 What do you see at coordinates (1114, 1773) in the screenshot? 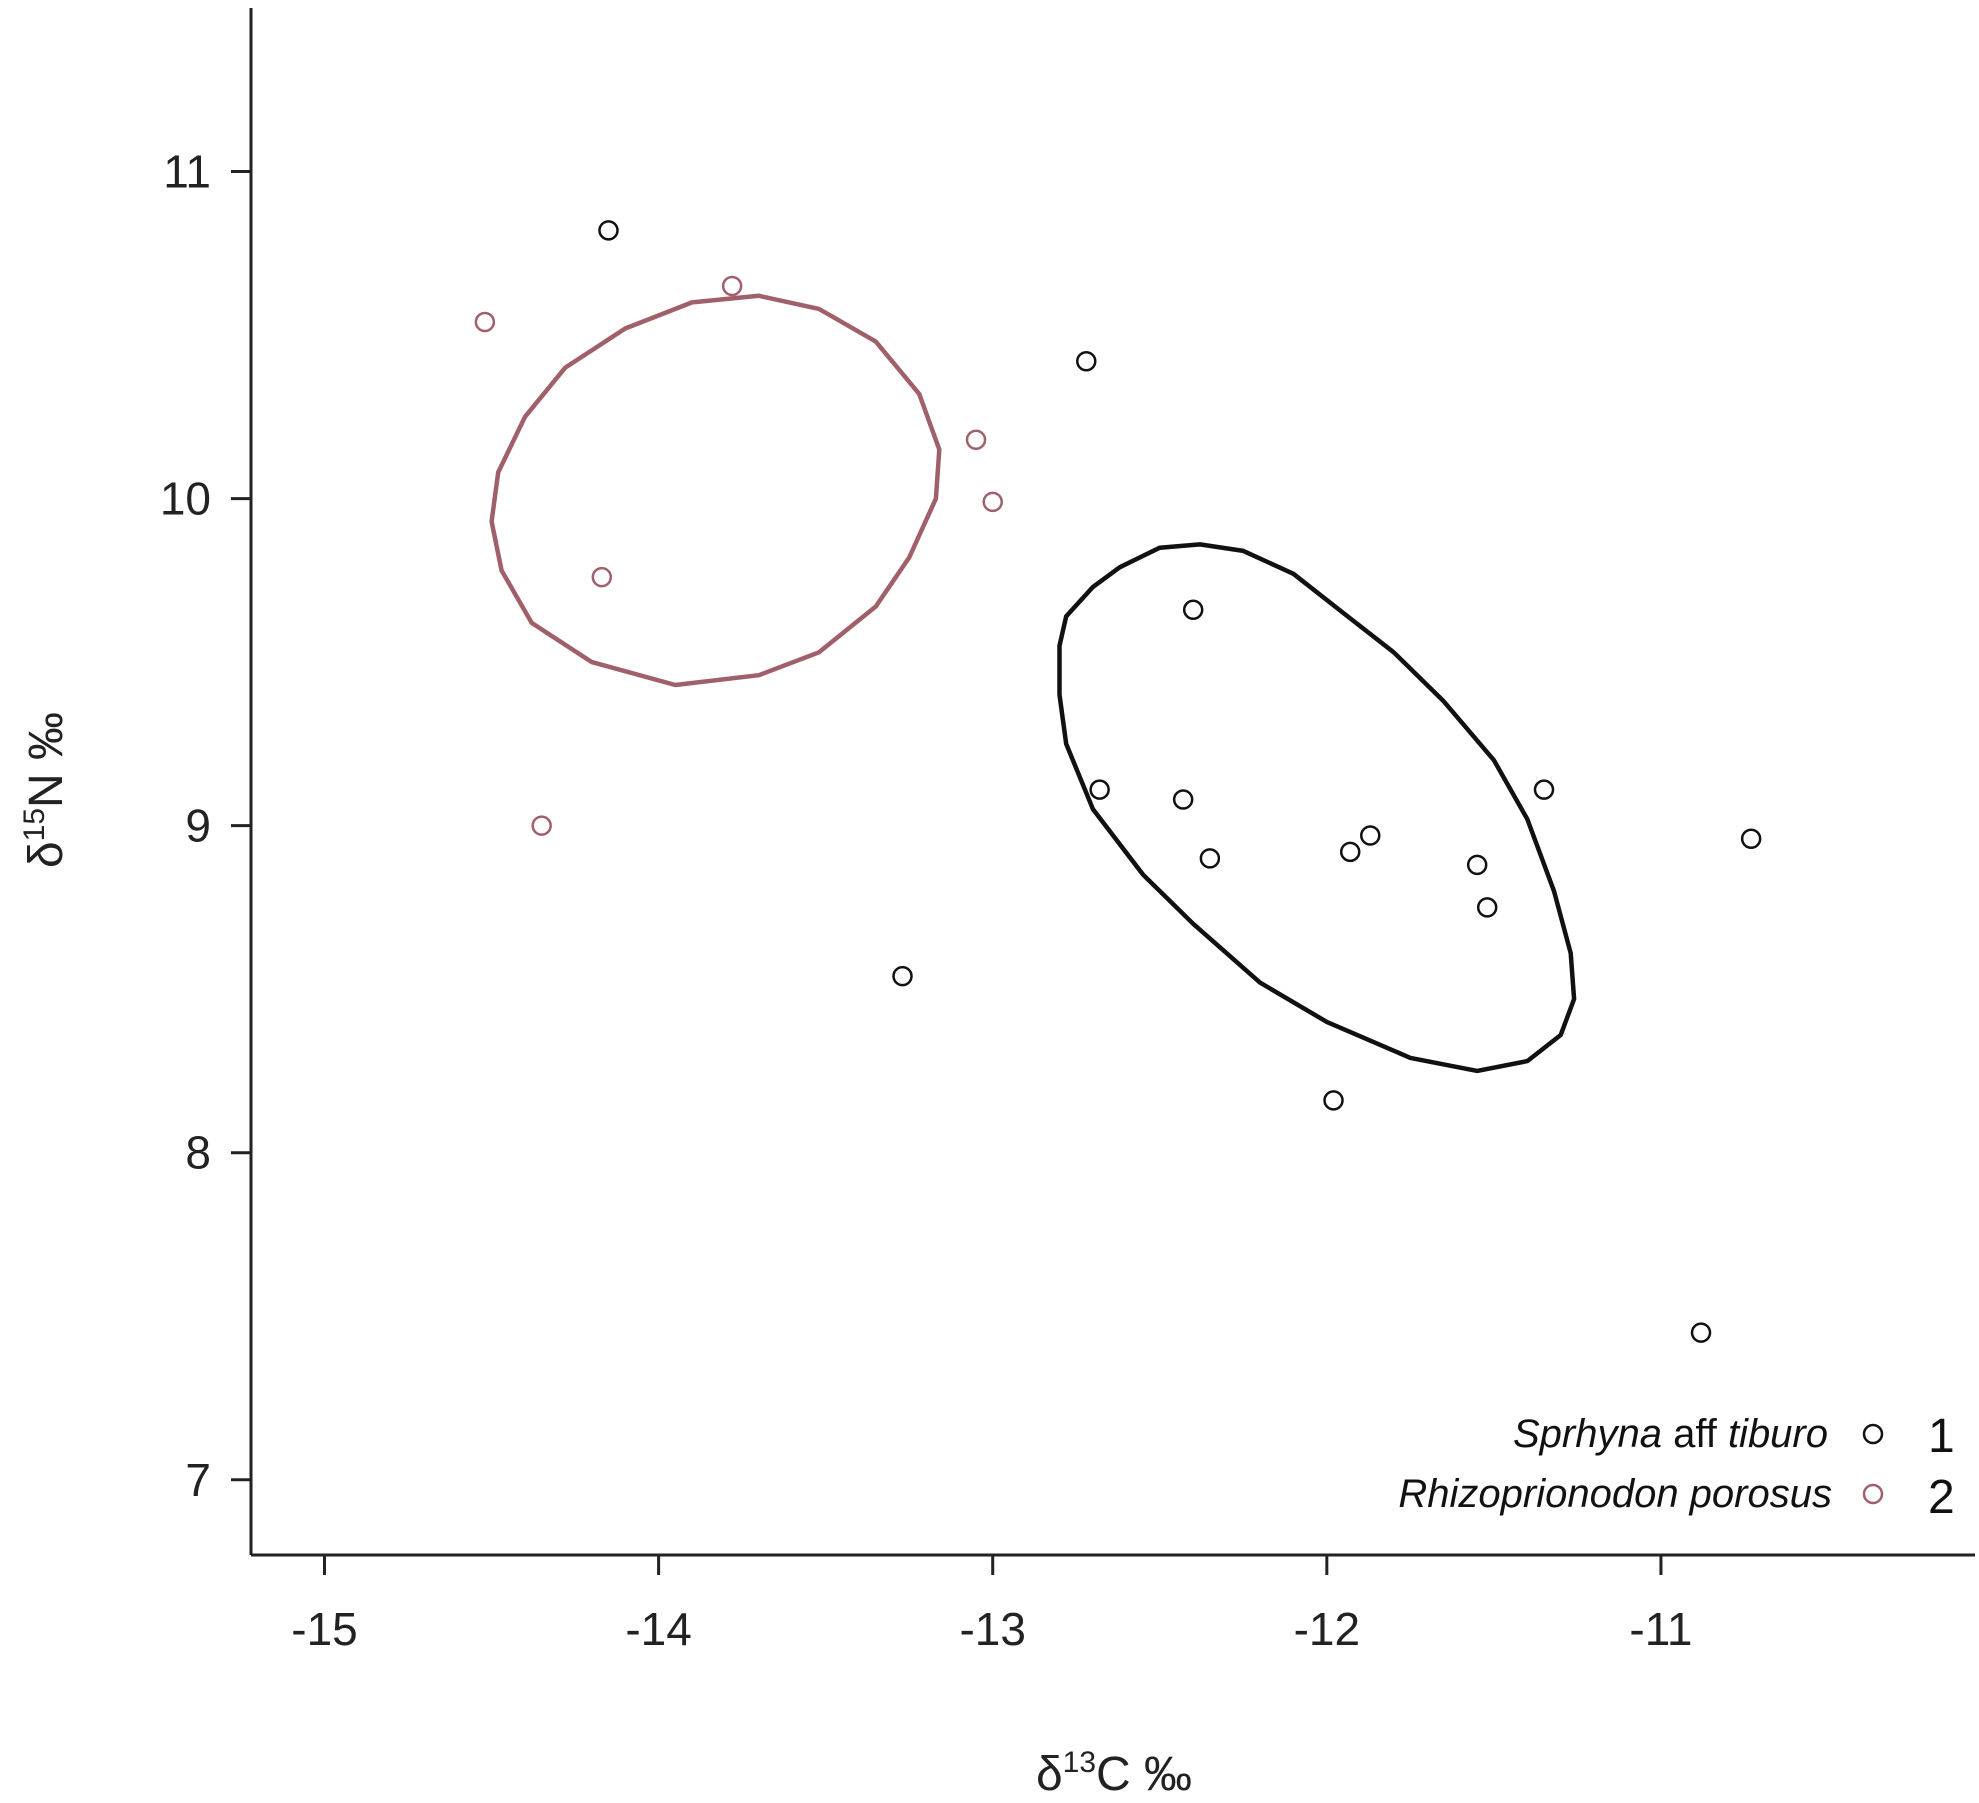
I see `x-axis-title: δ13C ‰` at bounding box center [1114, 1773].